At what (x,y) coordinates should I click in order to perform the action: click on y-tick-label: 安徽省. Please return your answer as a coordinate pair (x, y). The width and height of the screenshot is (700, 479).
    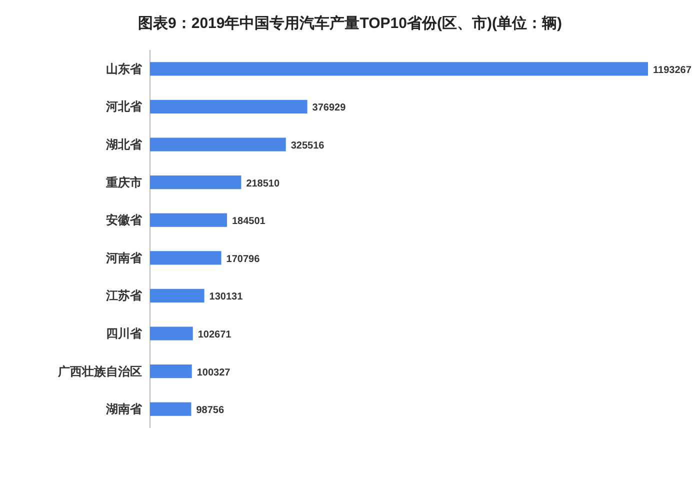
    Looking at the image, I should click on (124, 220).